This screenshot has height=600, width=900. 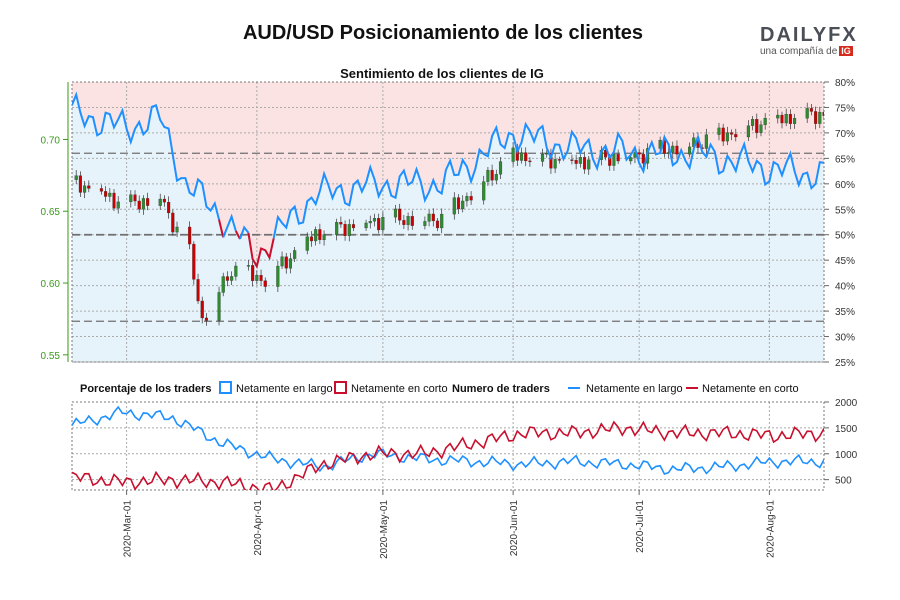 I want to click on pct-tick-label: 50%, so click(x=845, y=236).